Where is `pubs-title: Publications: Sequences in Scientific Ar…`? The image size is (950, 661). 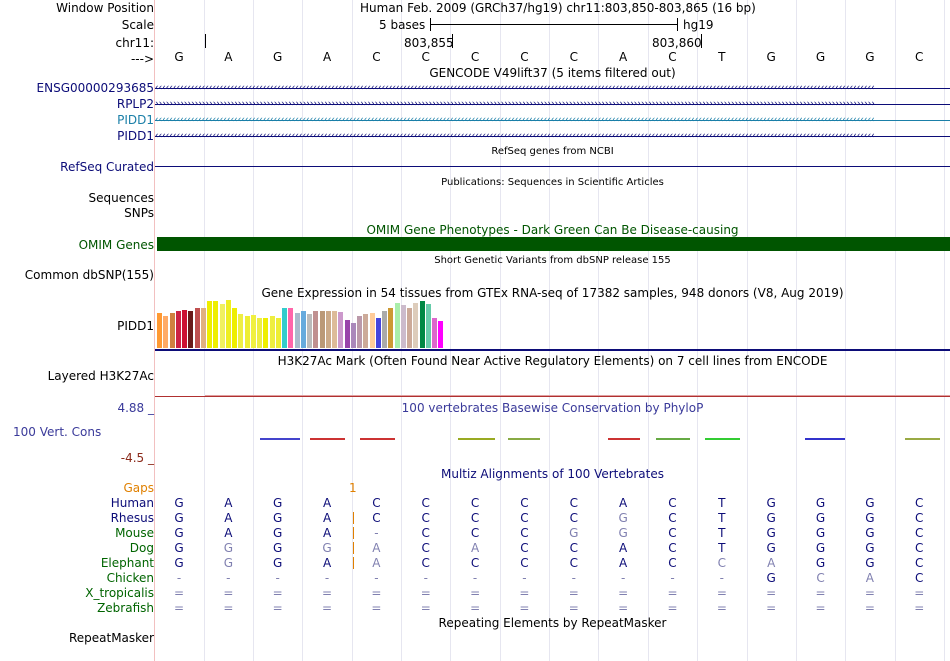
pubs-title: Publications: Sequences in Scientific Ar… is located at coordinates (552, 182).